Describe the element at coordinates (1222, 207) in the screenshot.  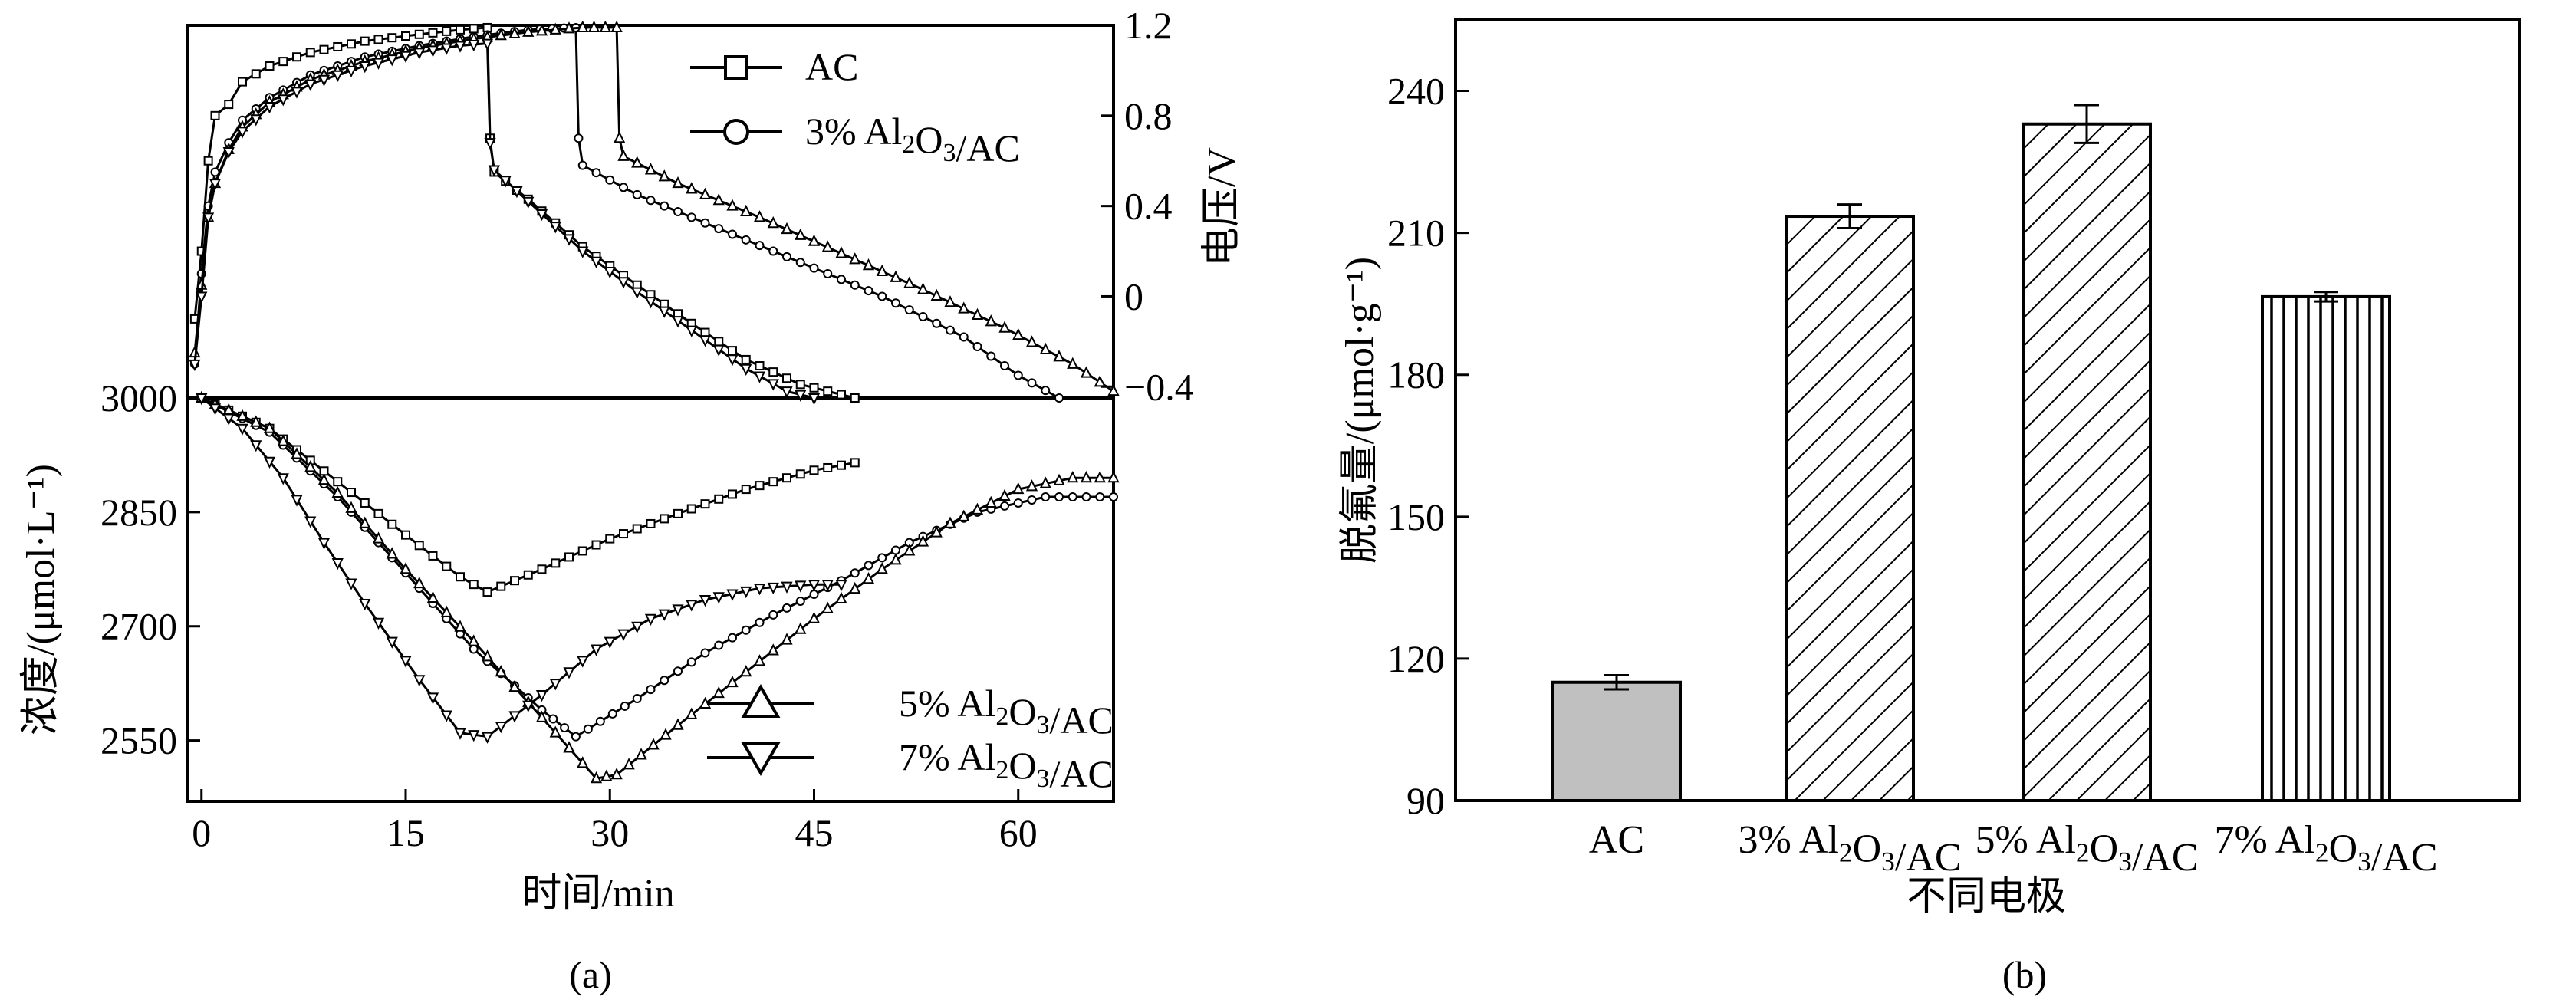
I see `y-axis-label-right-a: 电压/V` at that location.